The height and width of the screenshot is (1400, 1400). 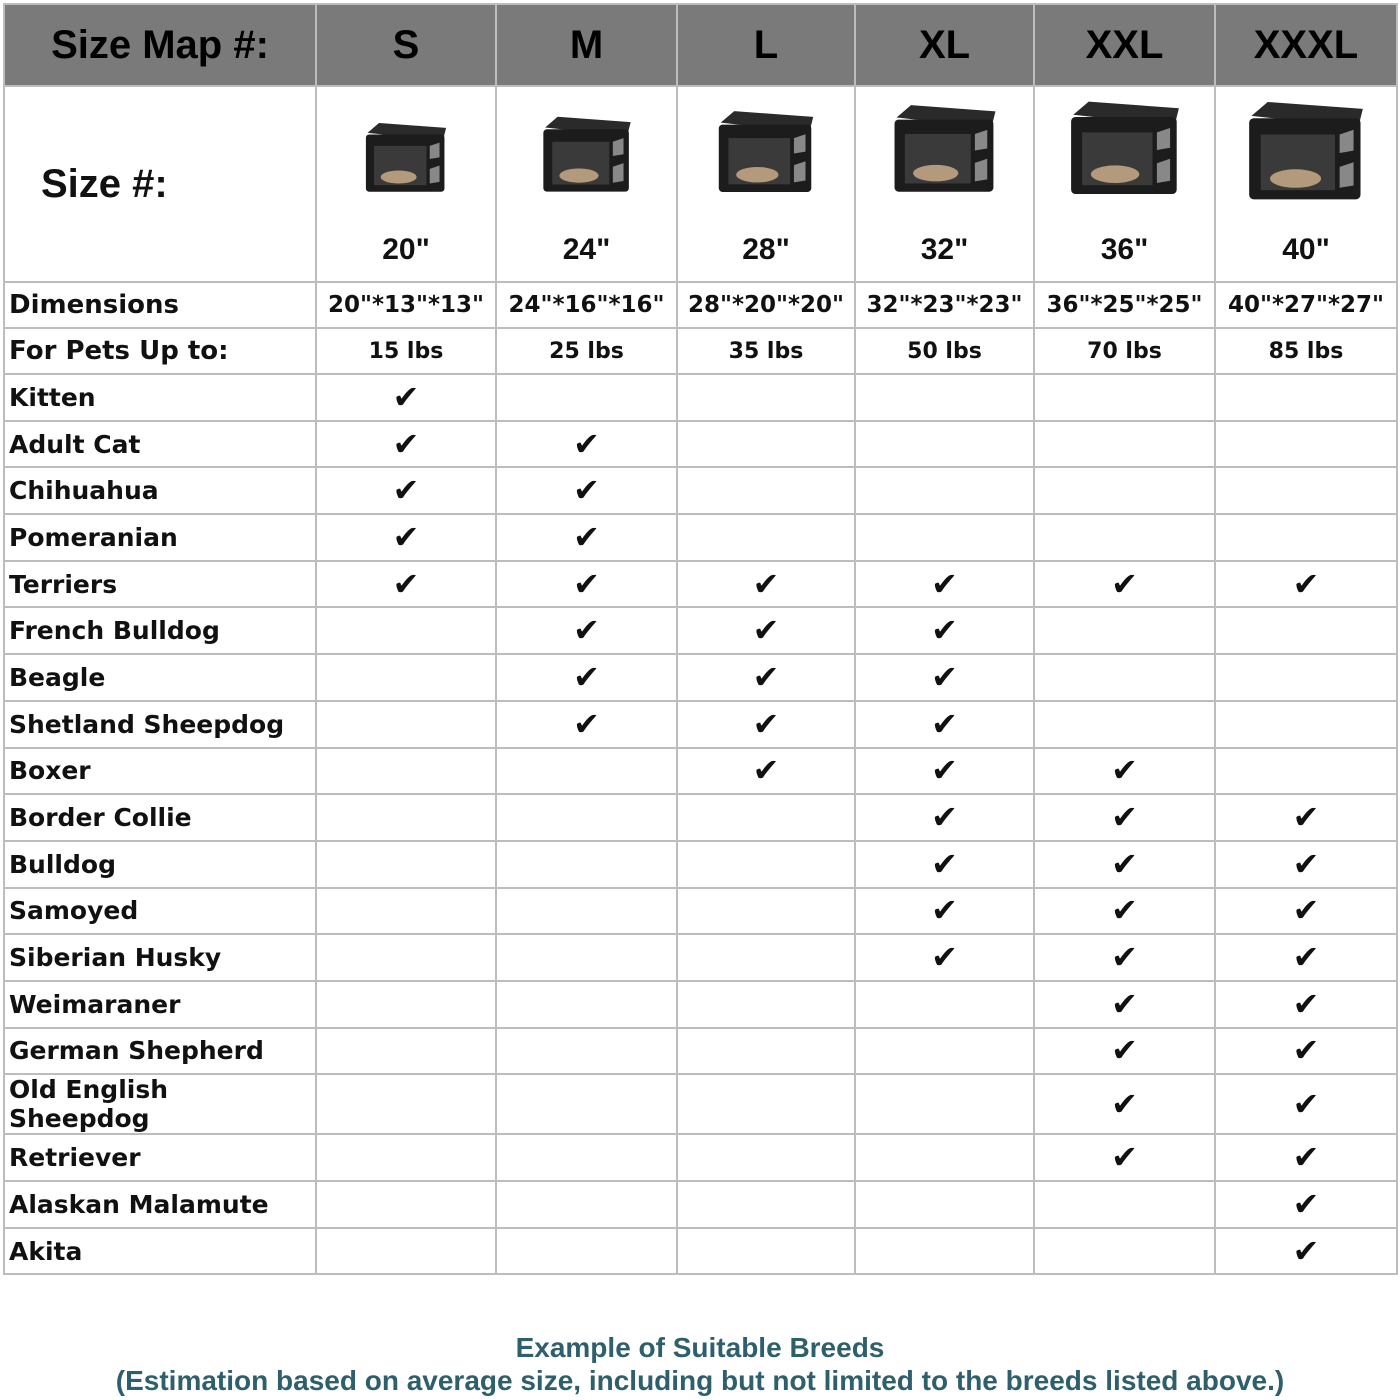 What do you see at coordinates (700, 1251) in the screenshot?
I see `breed-row: Akita ✔` at bounding box center [700, 1251].